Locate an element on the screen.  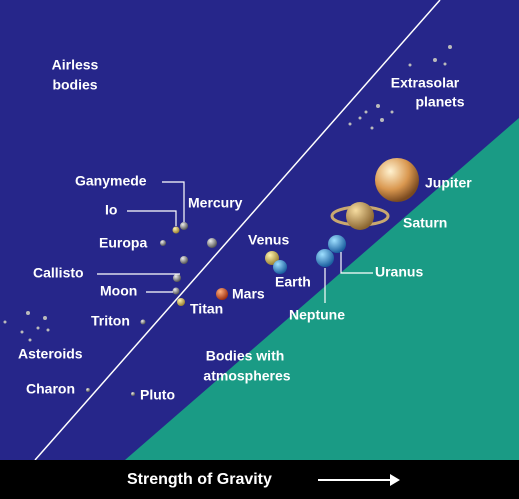
leader-lines is located at coordinates (235, 242).